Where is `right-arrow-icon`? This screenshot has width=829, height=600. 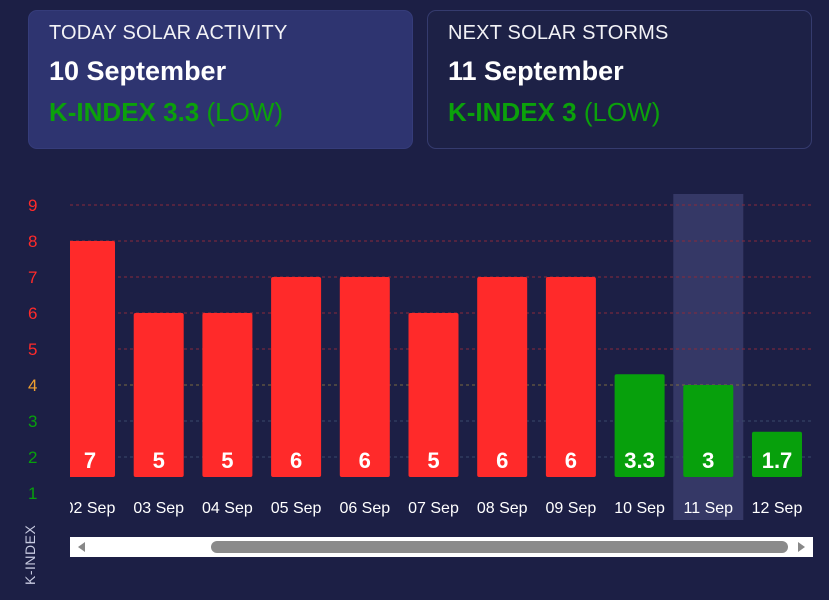
right-arrow-icon is located at coordinates (801, 547).